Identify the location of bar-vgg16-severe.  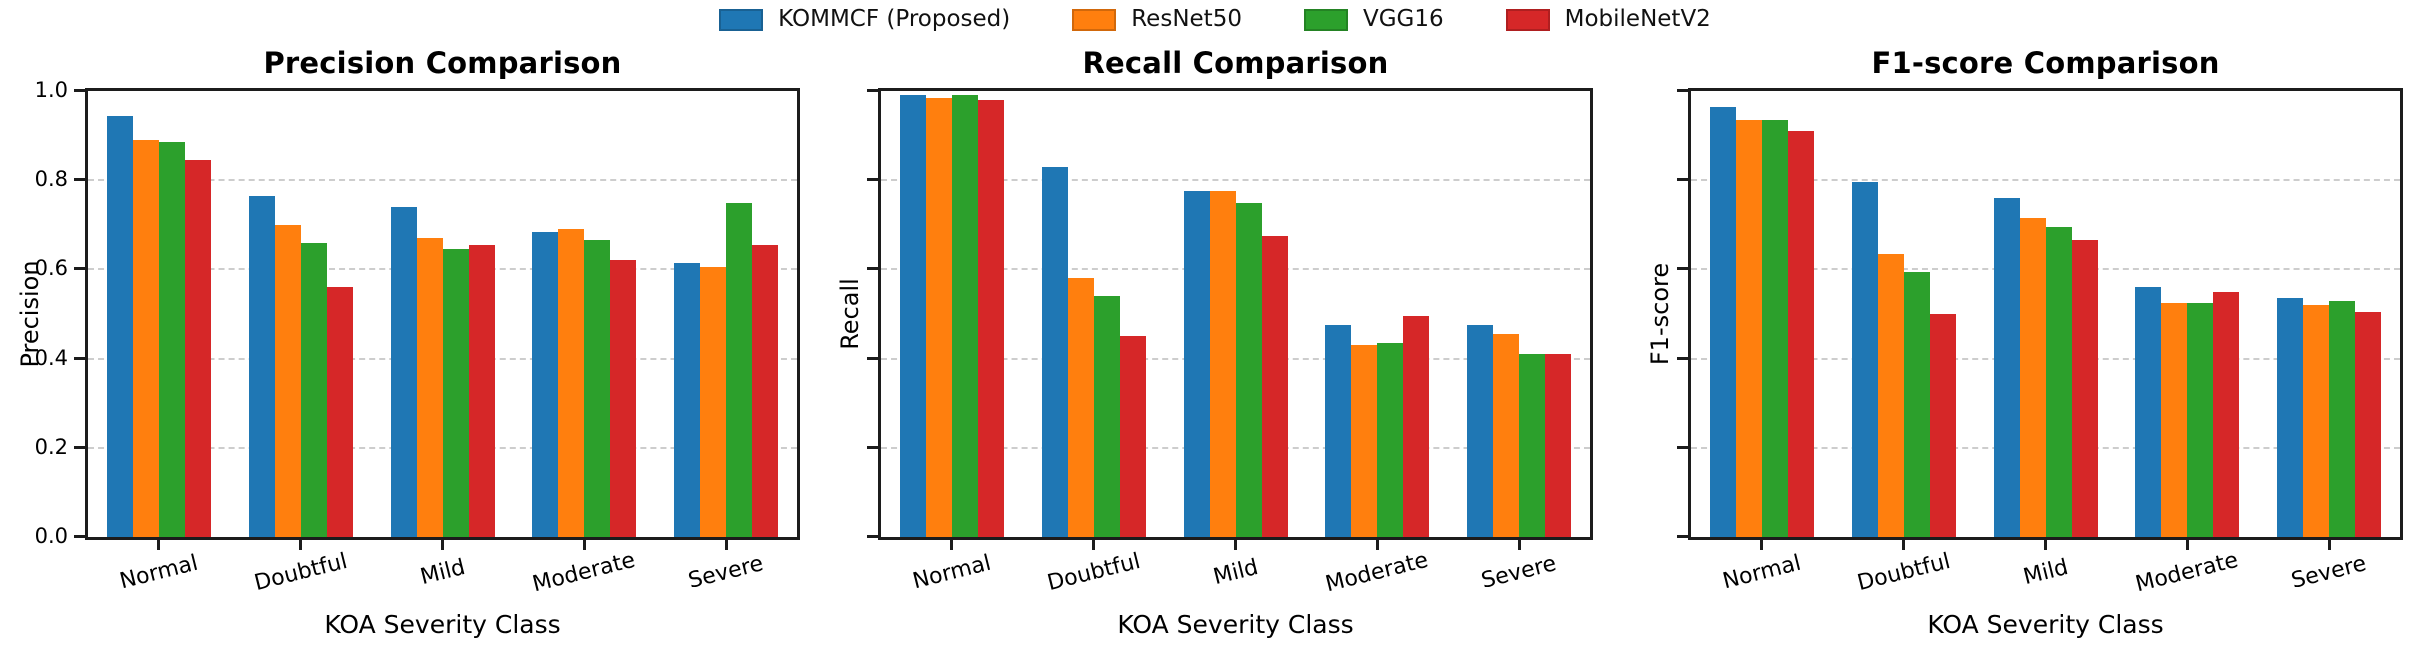
(1532, 445).